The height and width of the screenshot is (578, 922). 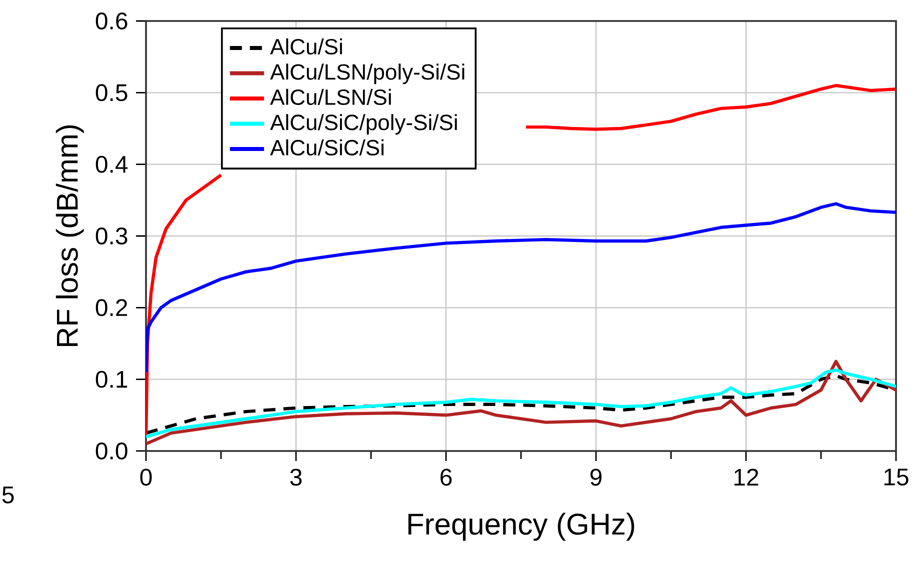 I want to click on x-tick-label: 0, so click(x=146, y=477).